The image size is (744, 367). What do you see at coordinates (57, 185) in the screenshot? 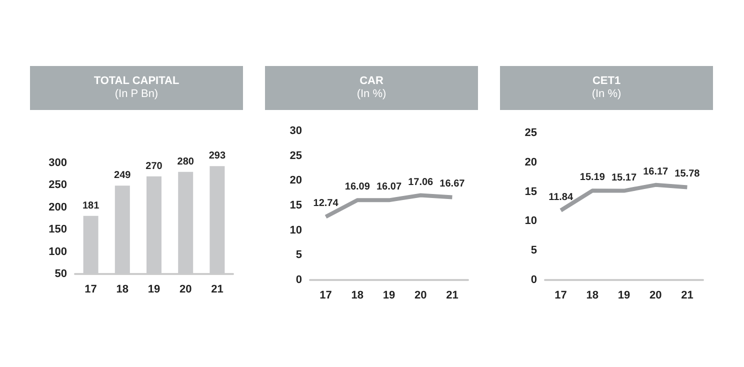
I see `y-tick-label: 250` at bounding box center [57, 185].